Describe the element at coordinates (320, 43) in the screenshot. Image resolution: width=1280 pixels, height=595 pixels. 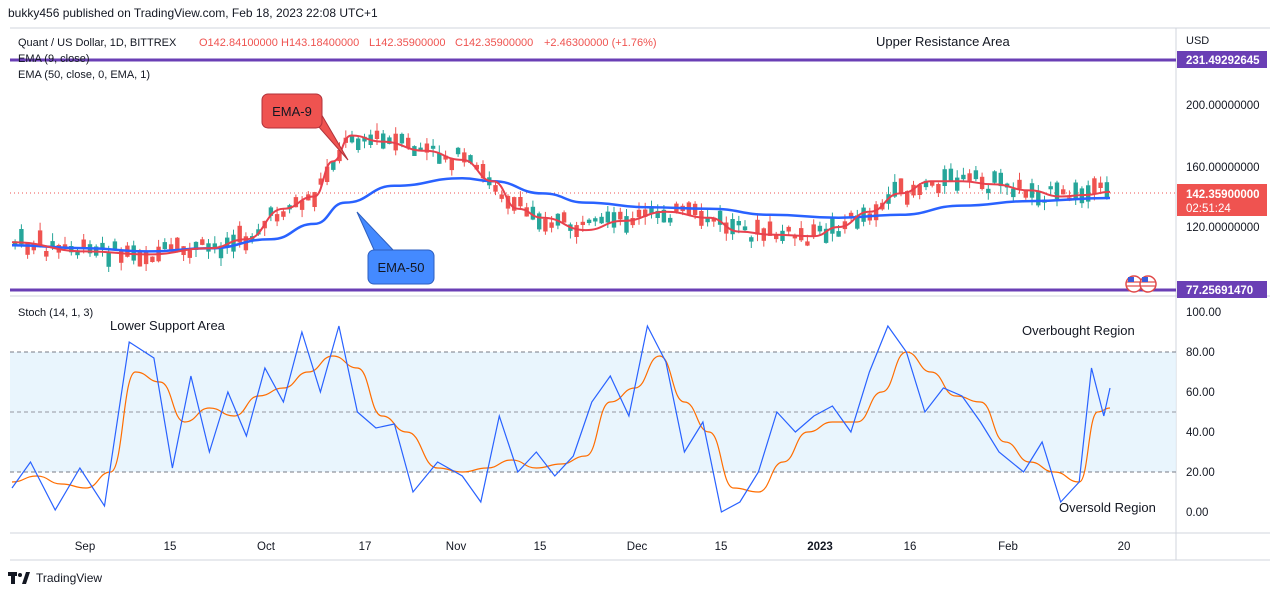
I see `legend-high: H143.18400000` at that location.